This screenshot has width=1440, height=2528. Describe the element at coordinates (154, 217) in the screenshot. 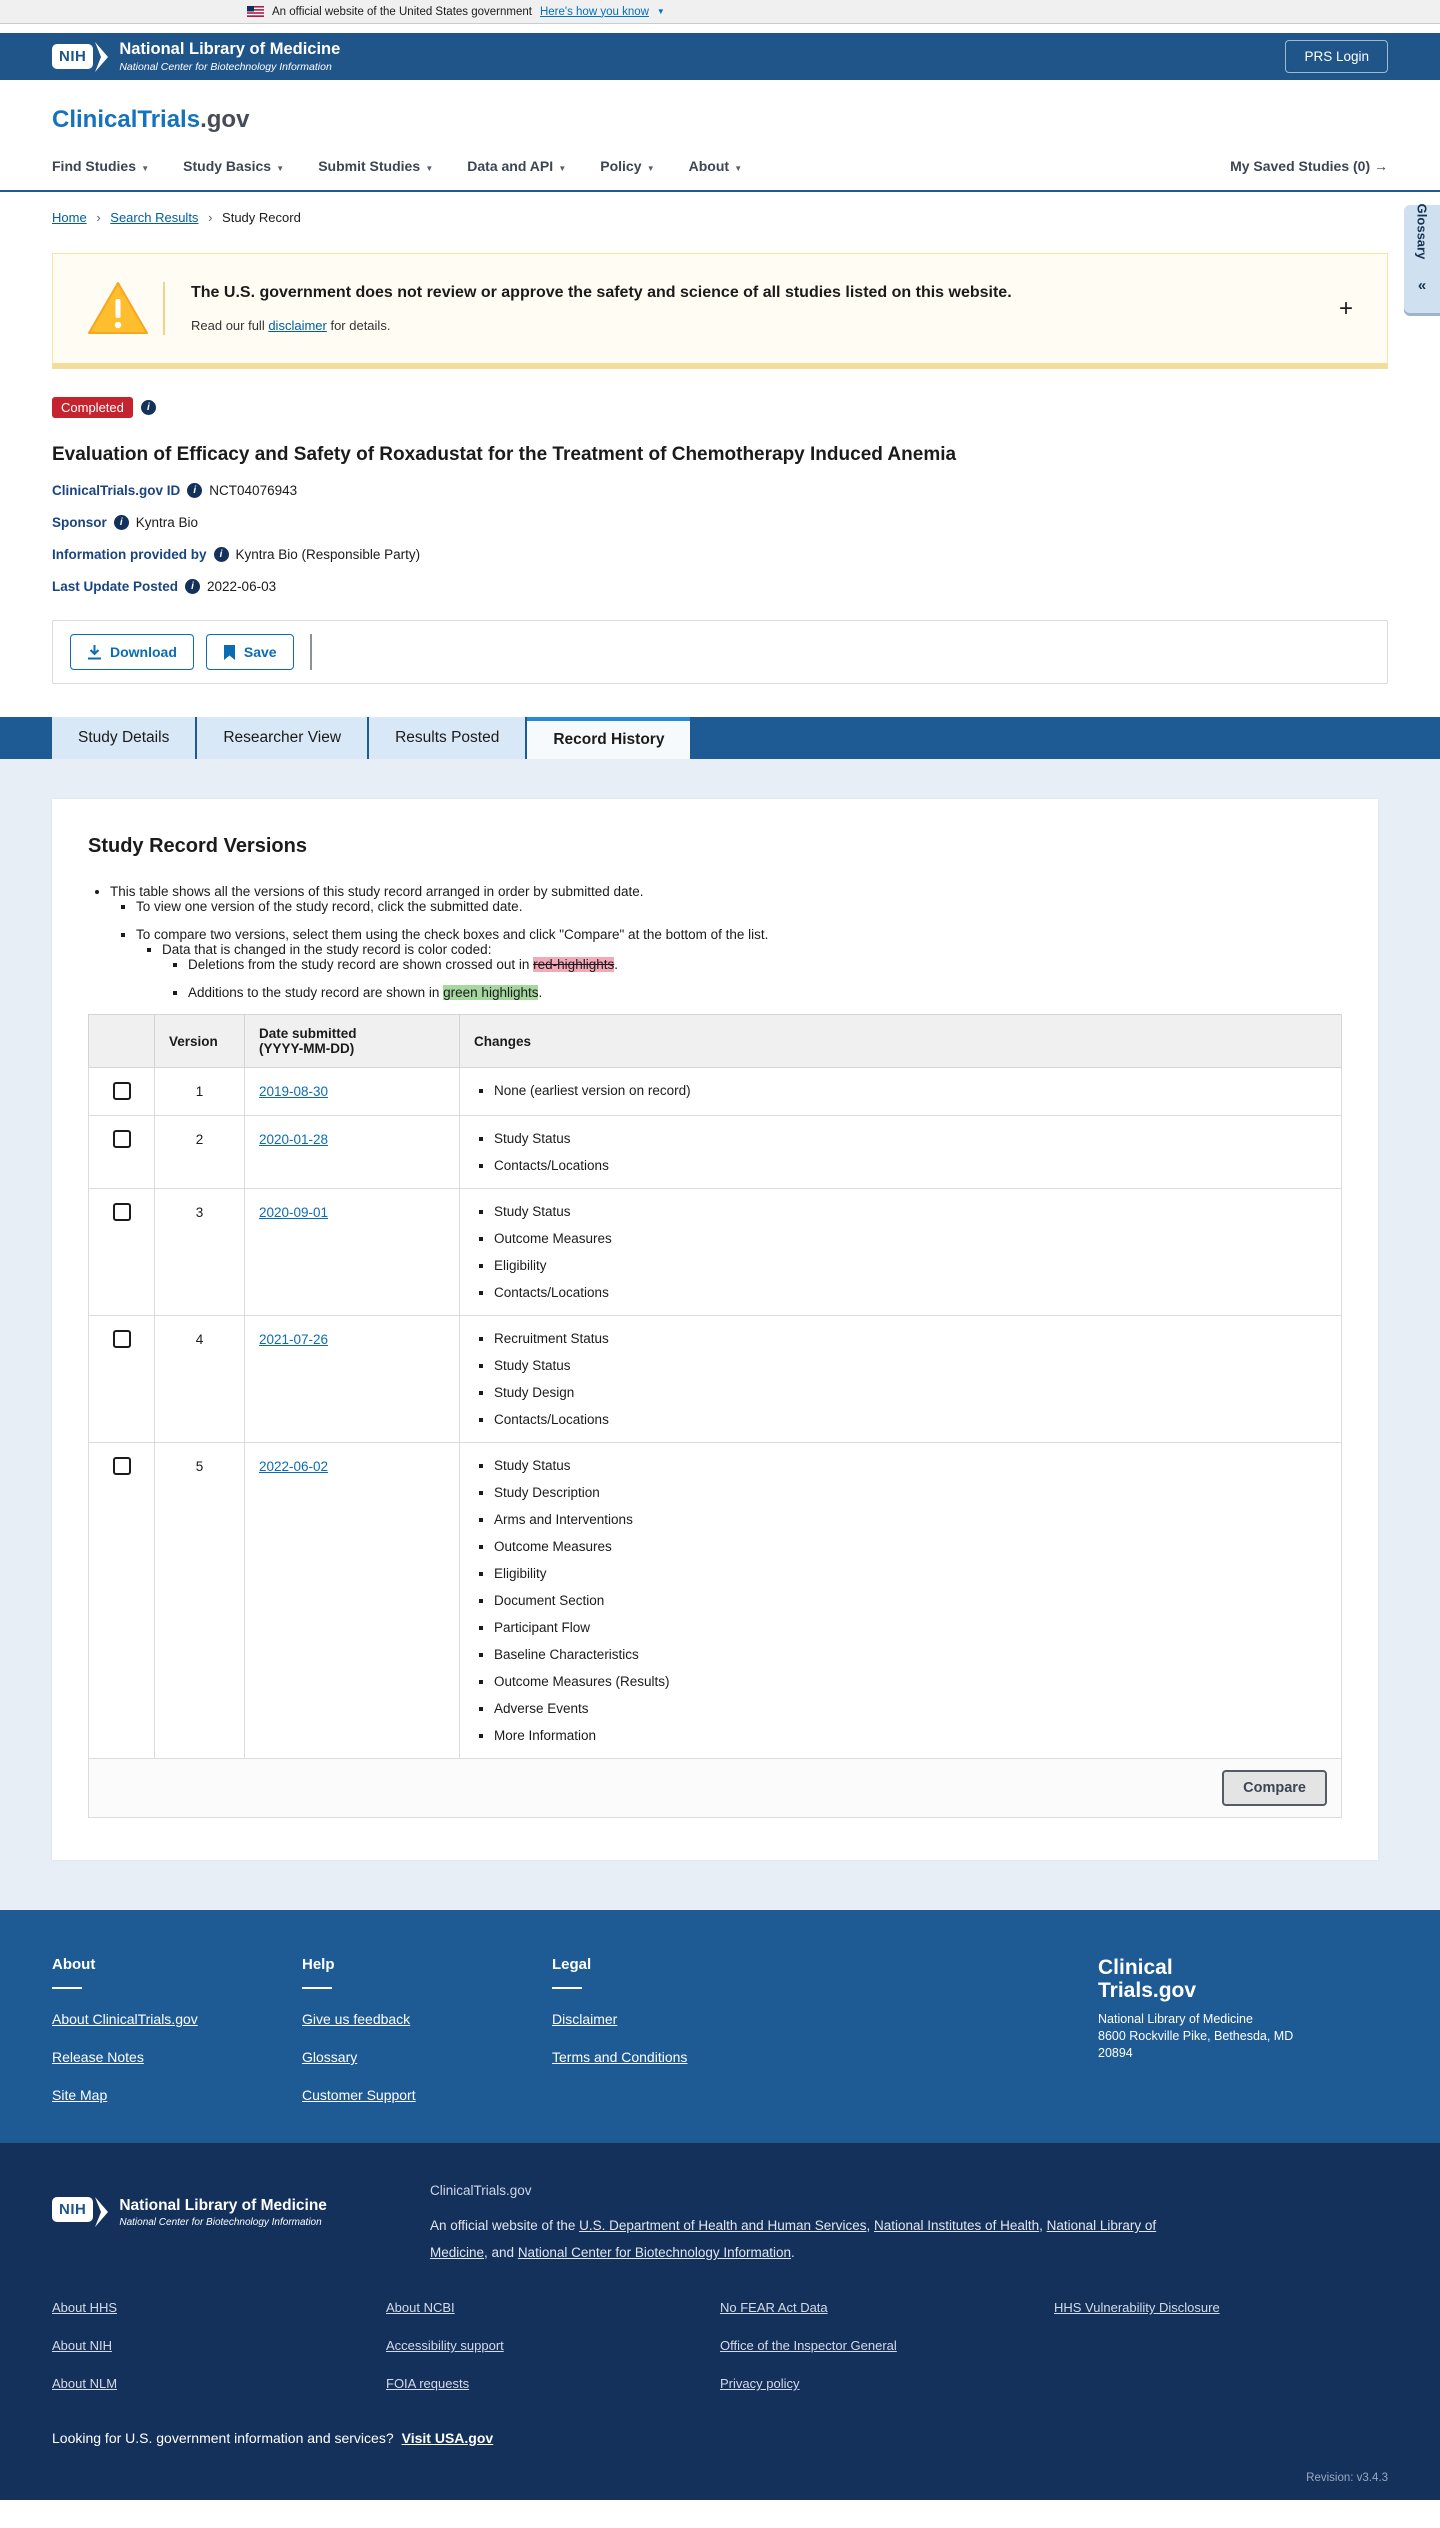

I see `breadcrumb-search-results-link: Search Results` at that location.